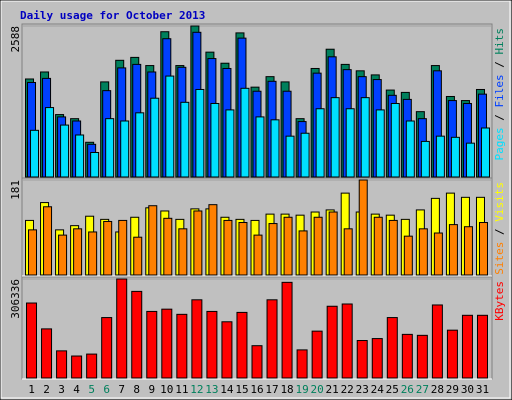  I want to click on legend-entry: Visits, so click(499, 202).